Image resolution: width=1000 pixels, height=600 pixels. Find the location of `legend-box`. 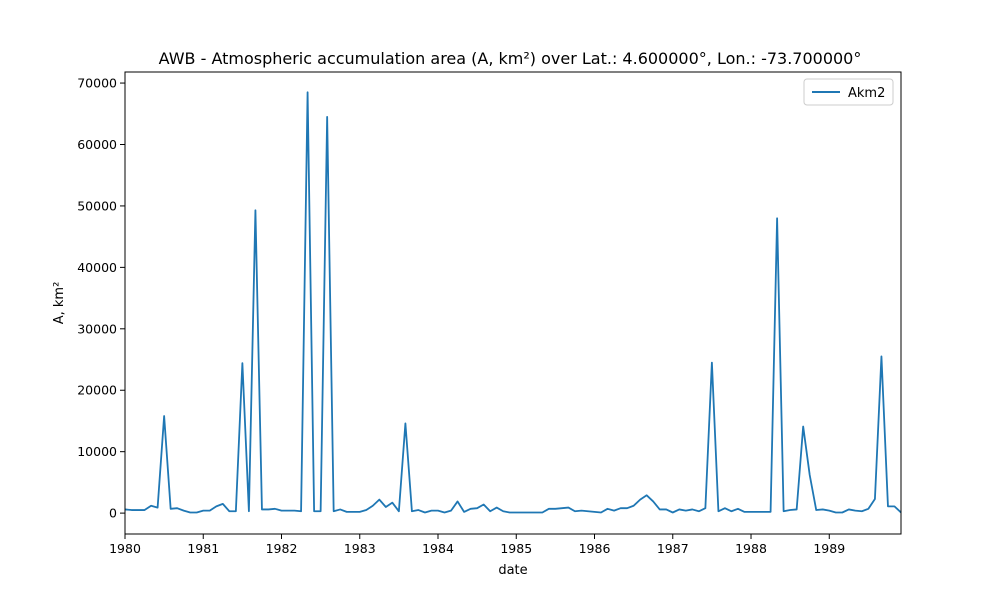

legend-box is located at coordinates (848, 92).